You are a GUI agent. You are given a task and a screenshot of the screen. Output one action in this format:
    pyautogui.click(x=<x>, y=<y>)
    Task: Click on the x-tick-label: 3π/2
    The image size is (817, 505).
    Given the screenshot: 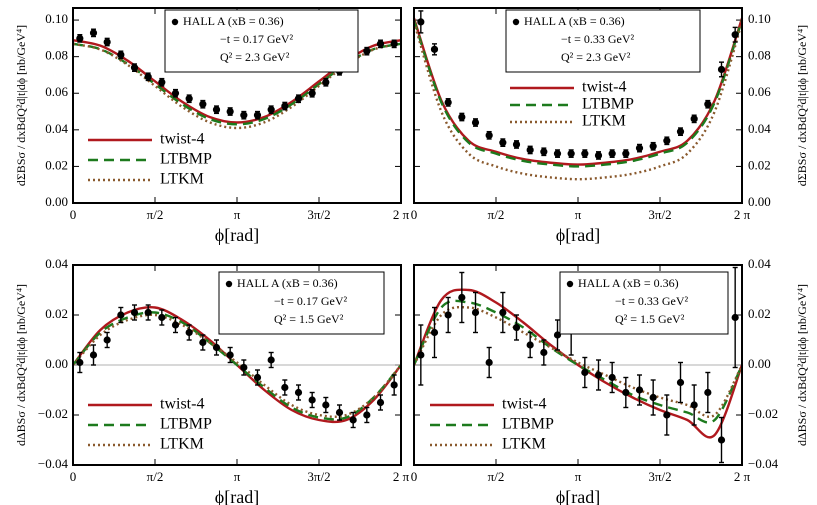 What is the action you would take?
    pyautogui.click(x=659, y=214)
    